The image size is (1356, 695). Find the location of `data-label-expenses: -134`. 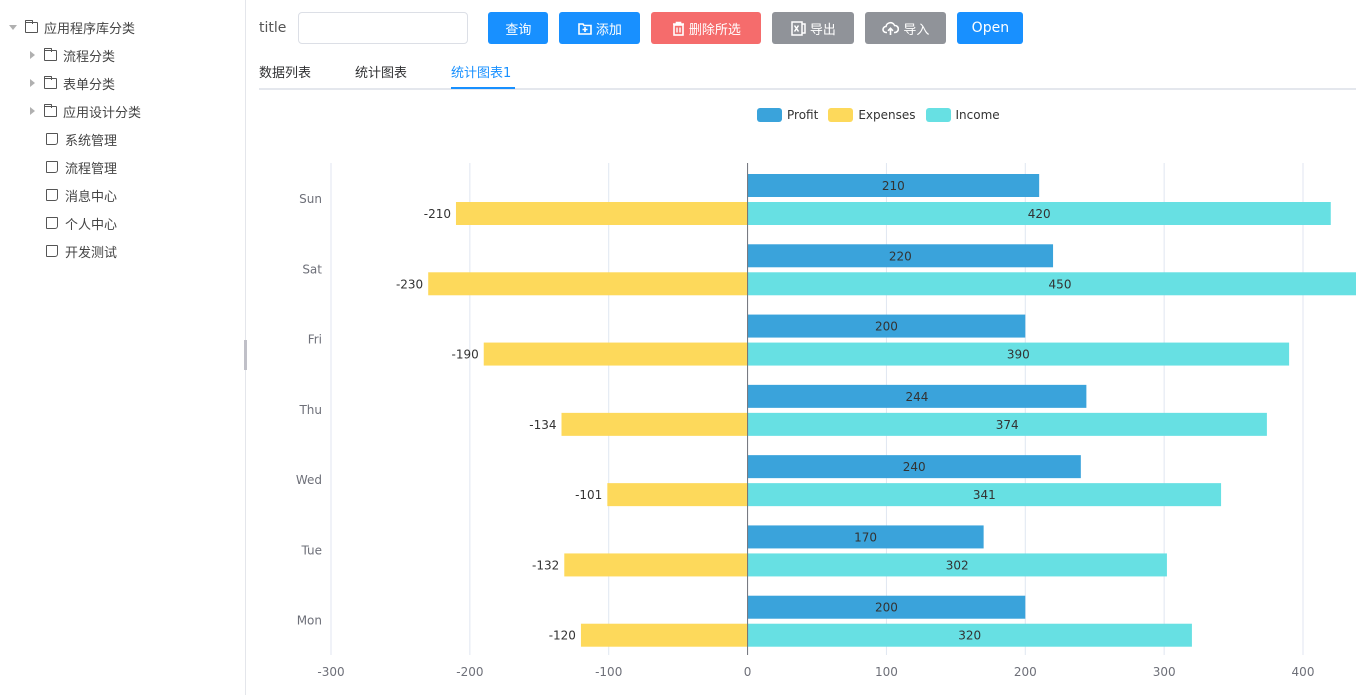

data-label-expenses: -134 is located at coordinates (542, 425).